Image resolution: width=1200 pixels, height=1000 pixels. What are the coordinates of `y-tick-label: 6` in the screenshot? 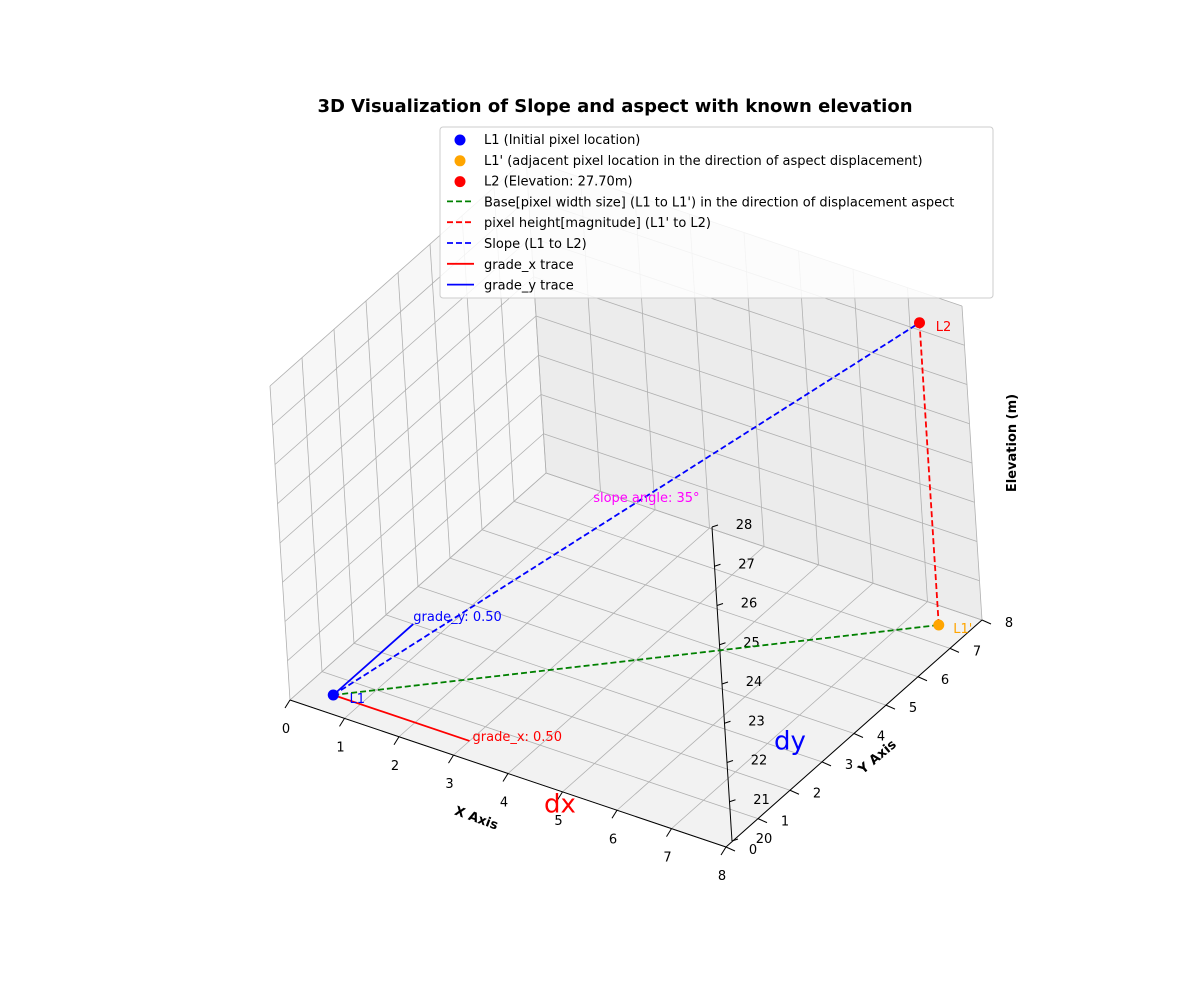 It's located at (945, 680).